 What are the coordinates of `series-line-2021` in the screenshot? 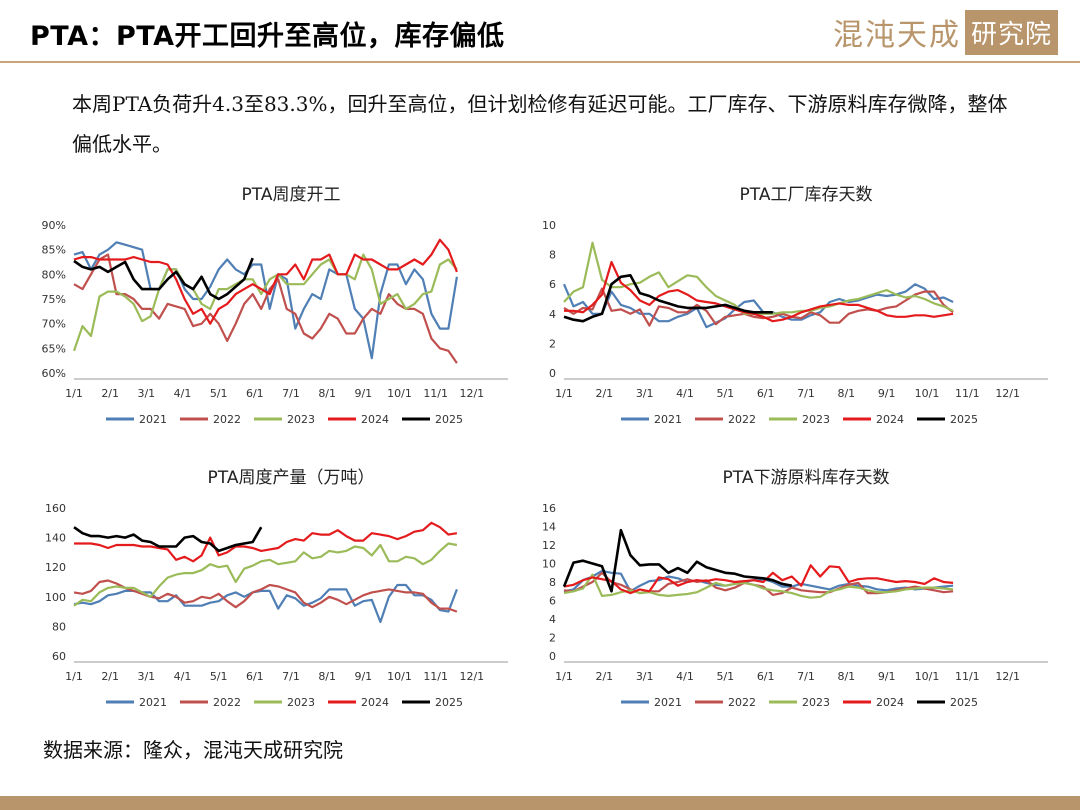 It's located at (758, 306).